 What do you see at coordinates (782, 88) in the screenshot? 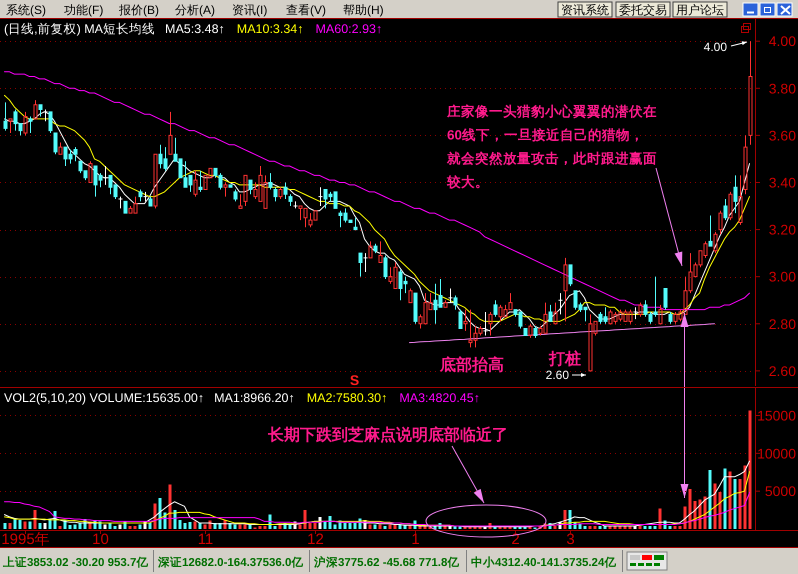
I see `ytick-label: 3.80` at bounding box center [782, 88].